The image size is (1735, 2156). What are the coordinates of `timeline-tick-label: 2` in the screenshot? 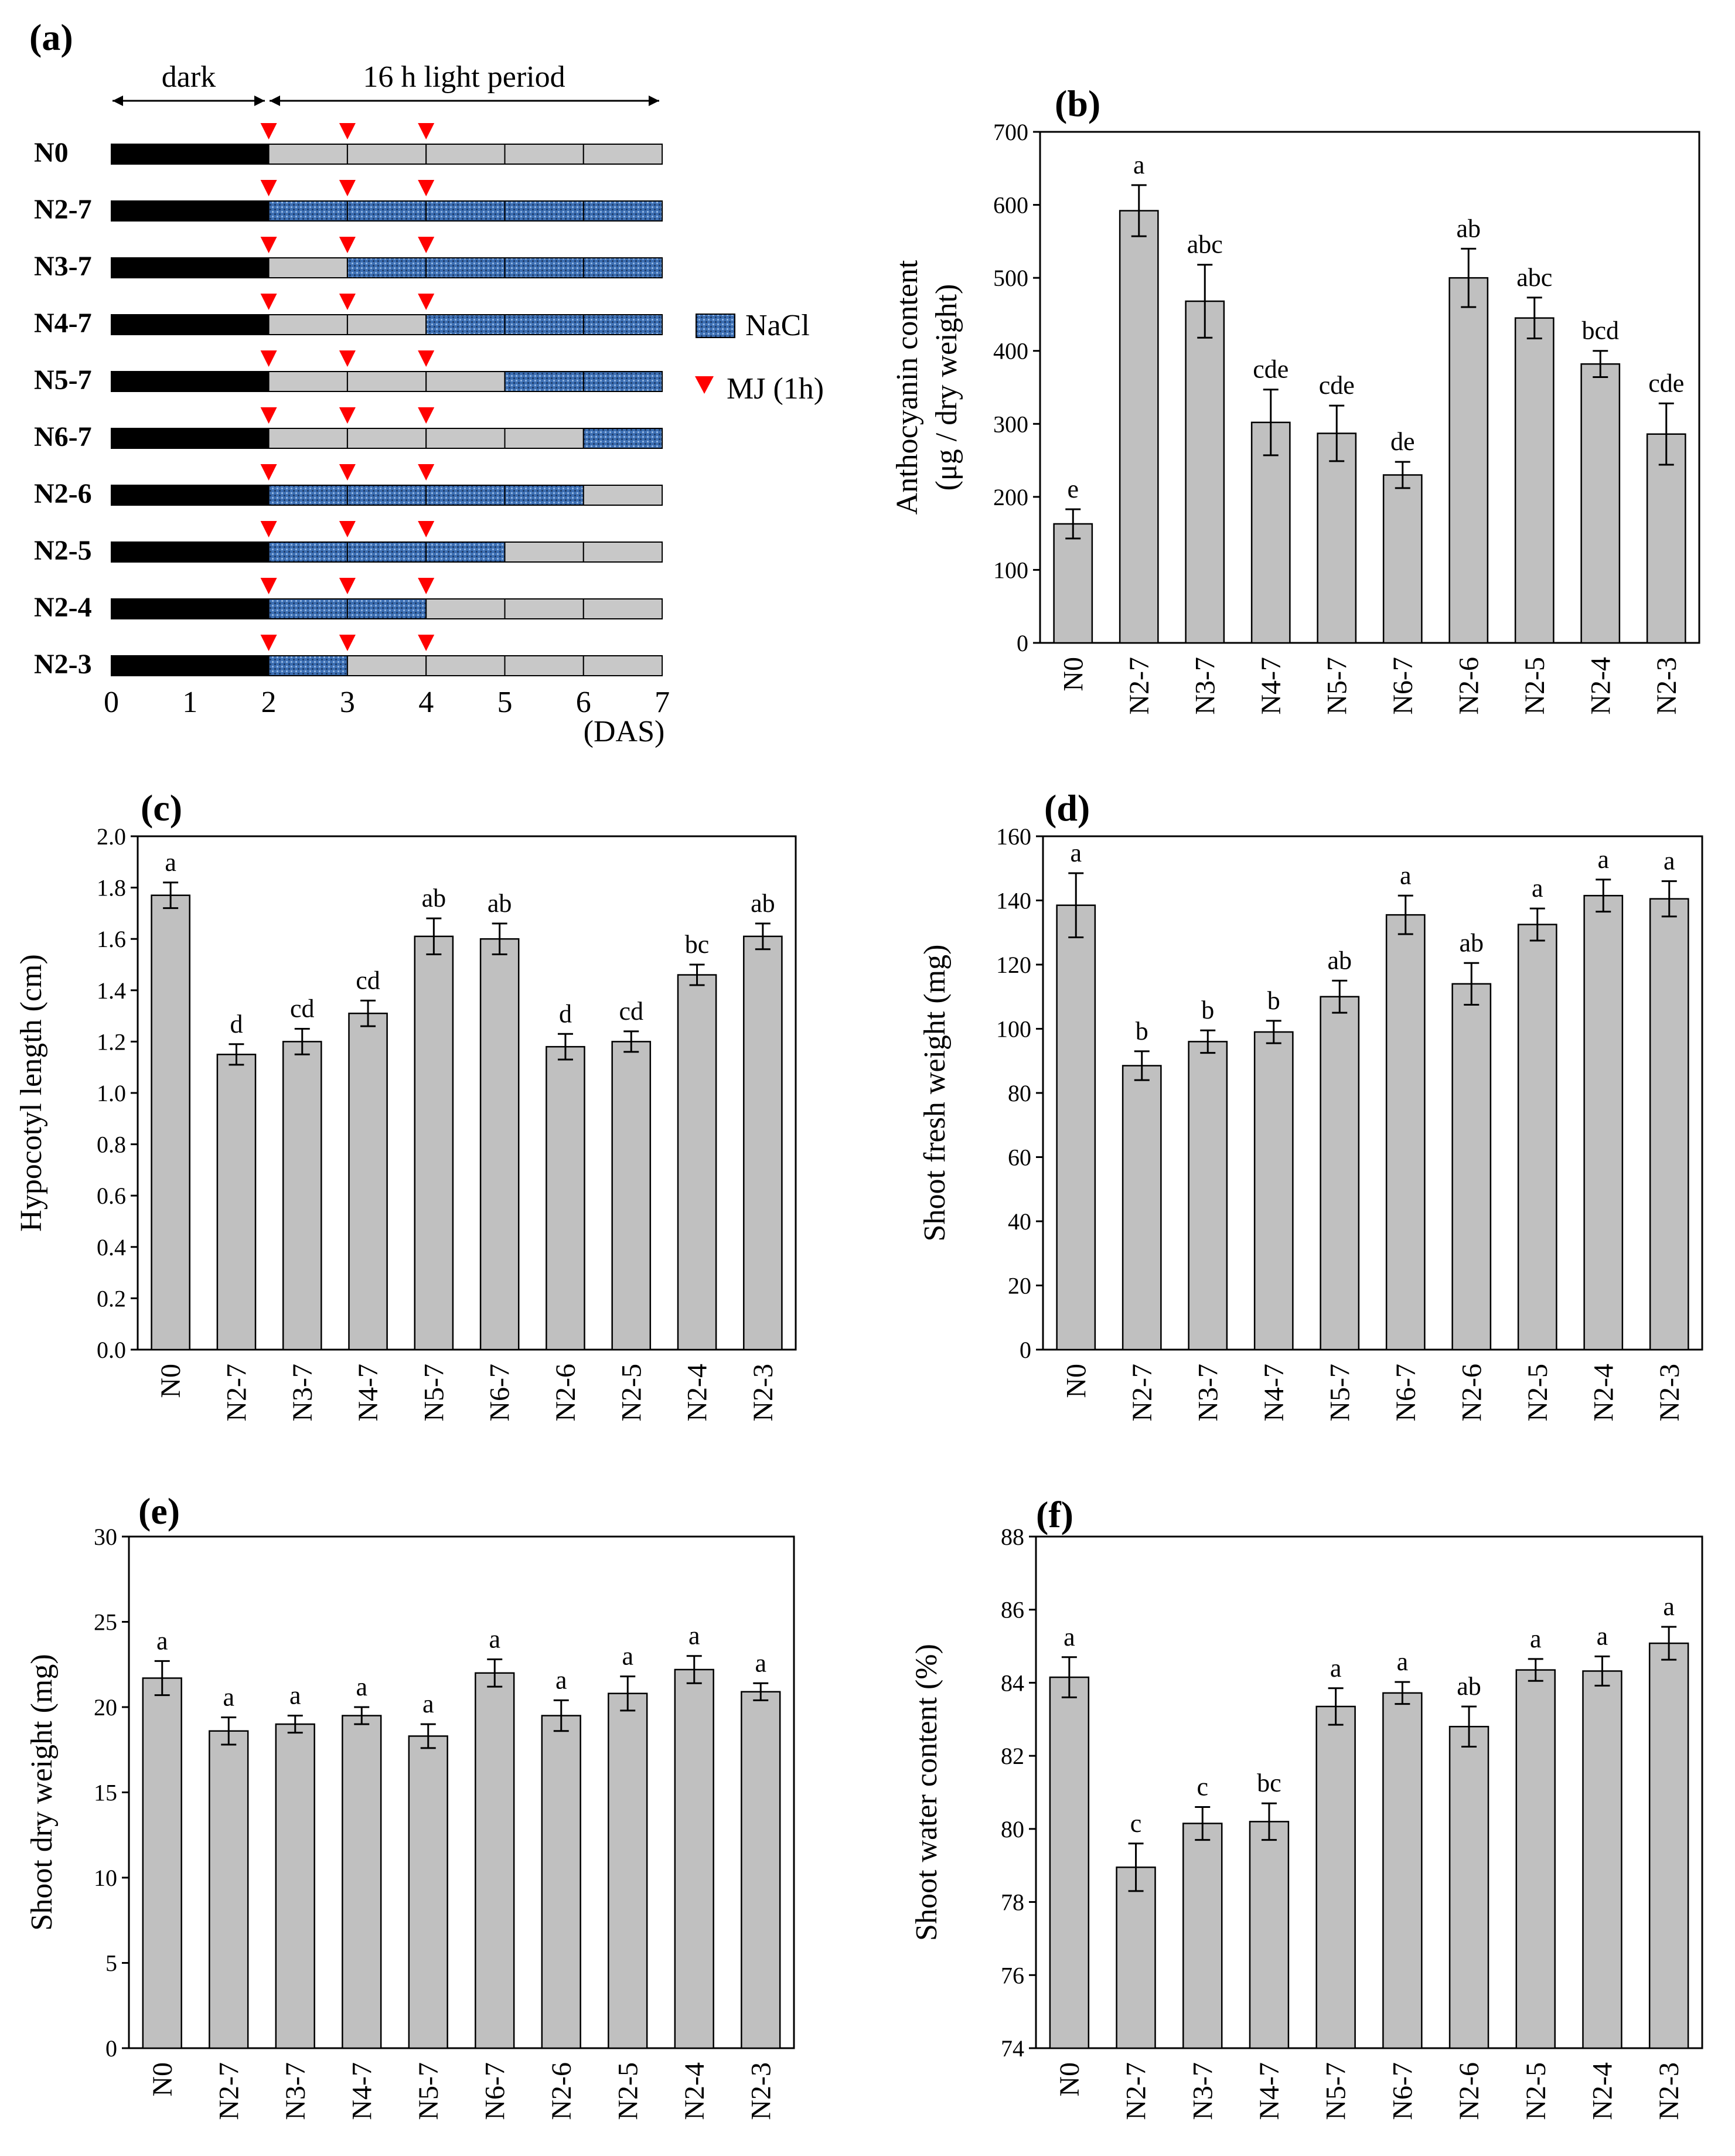 It's located at (269, 702).